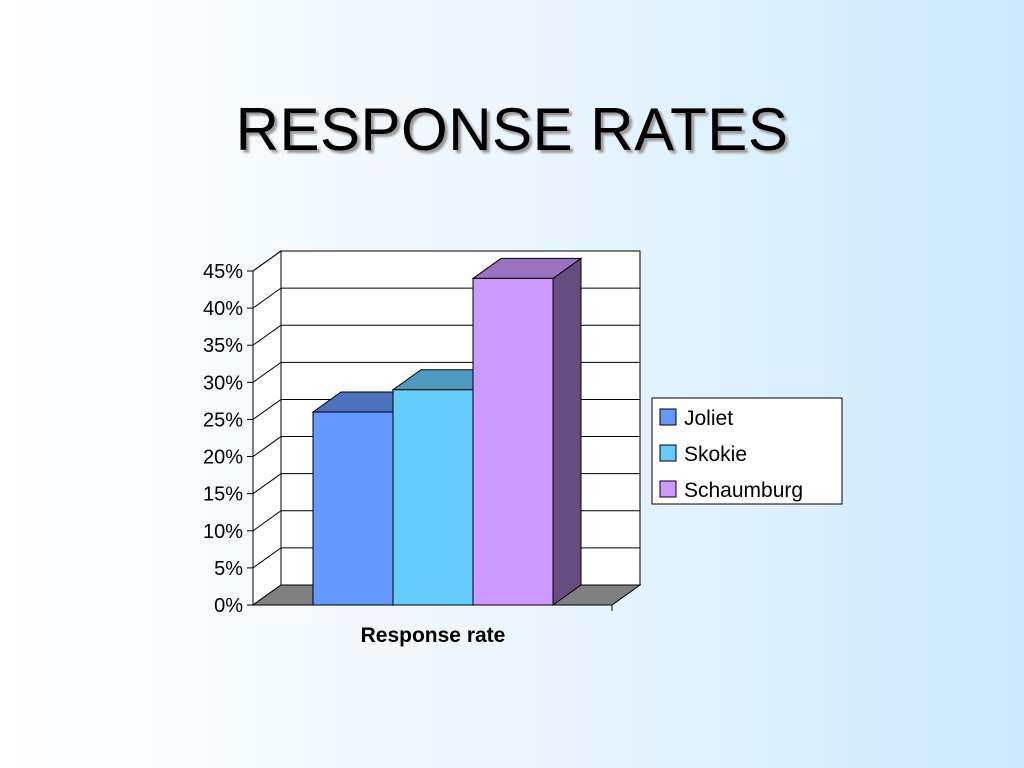 The width and height of the screenshot is (1024, 768). What do you see at coordinates (223, 420) in the screenshot?
I see `y-tick-label: 25%` at bounding box center [223, 420].